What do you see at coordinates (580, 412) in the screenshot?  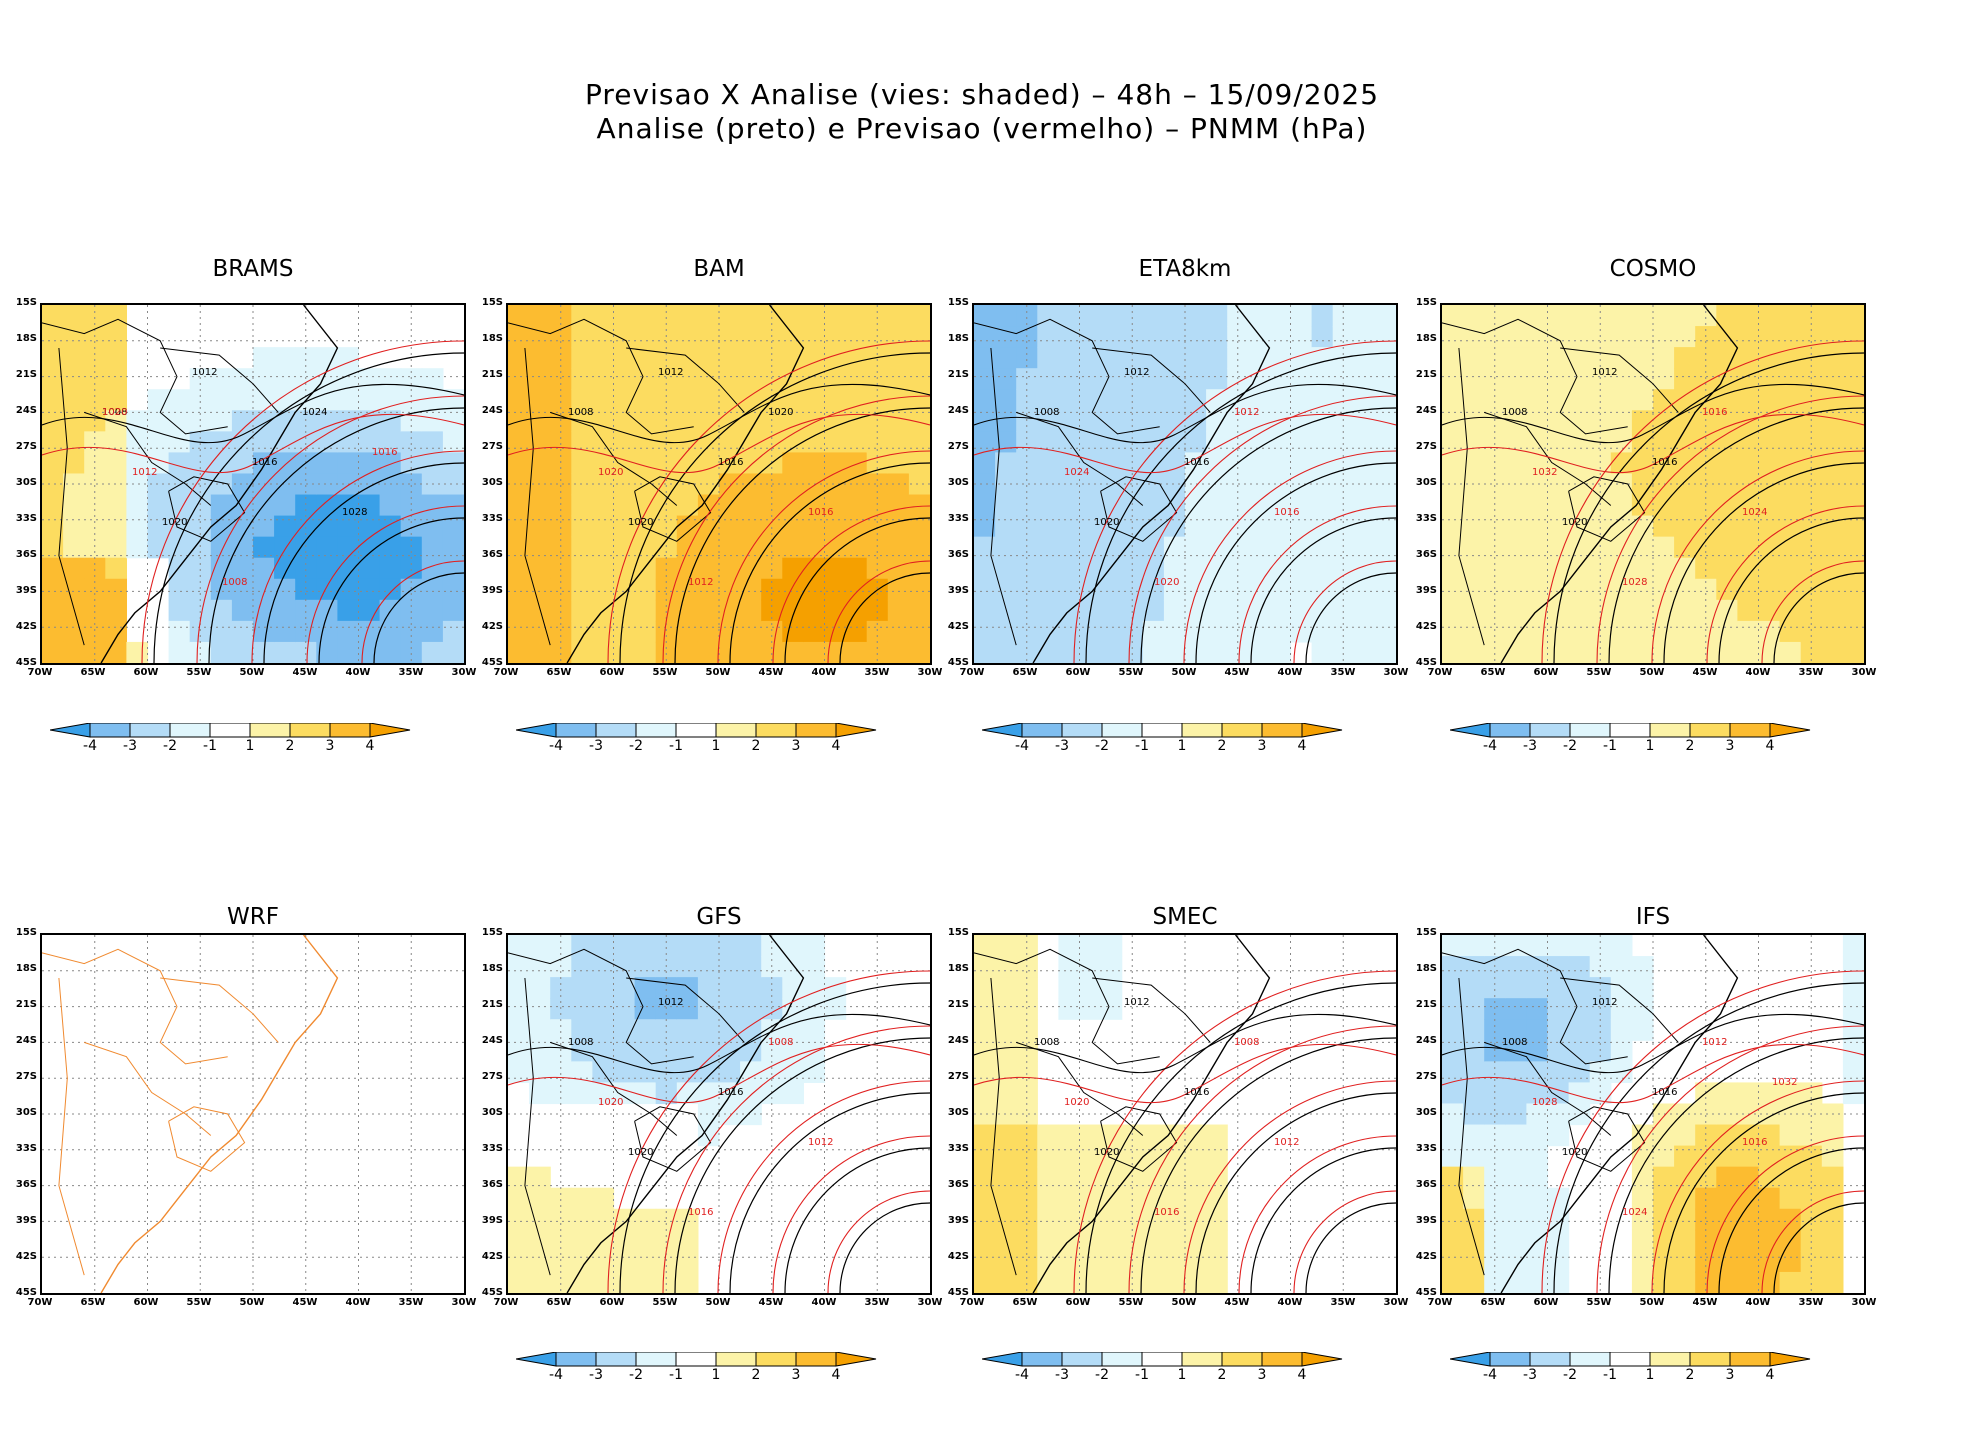 I see `isobar-label: 1008` at bounding box center [580, 412].